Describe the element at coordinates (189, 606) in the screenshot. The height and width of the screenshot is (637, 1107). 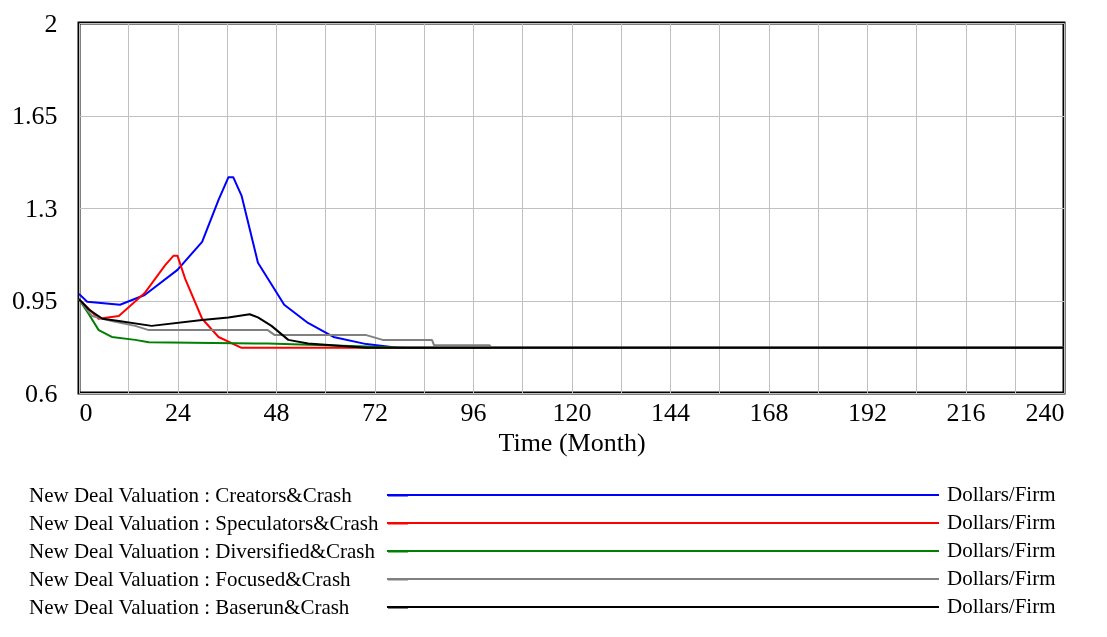
I see `legend-label: New Deal Valuation : Baserun&Crash` at that location.